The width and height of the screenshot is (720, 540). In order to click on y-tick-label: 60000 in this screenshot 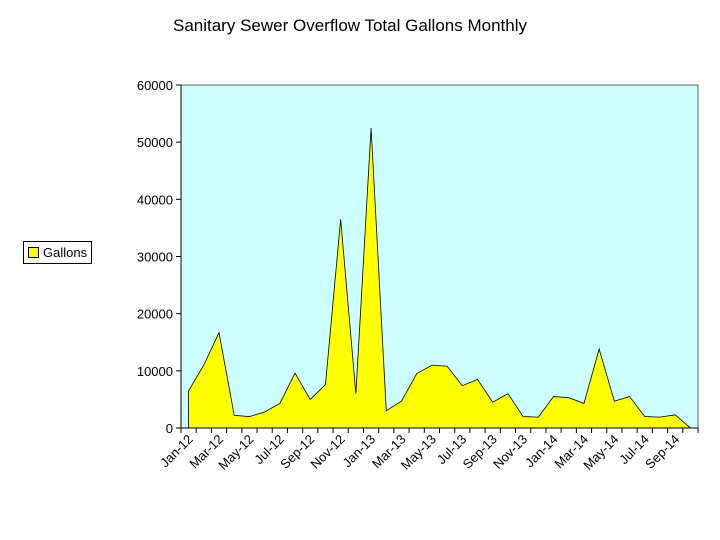, I will do `click(155, 85)`.